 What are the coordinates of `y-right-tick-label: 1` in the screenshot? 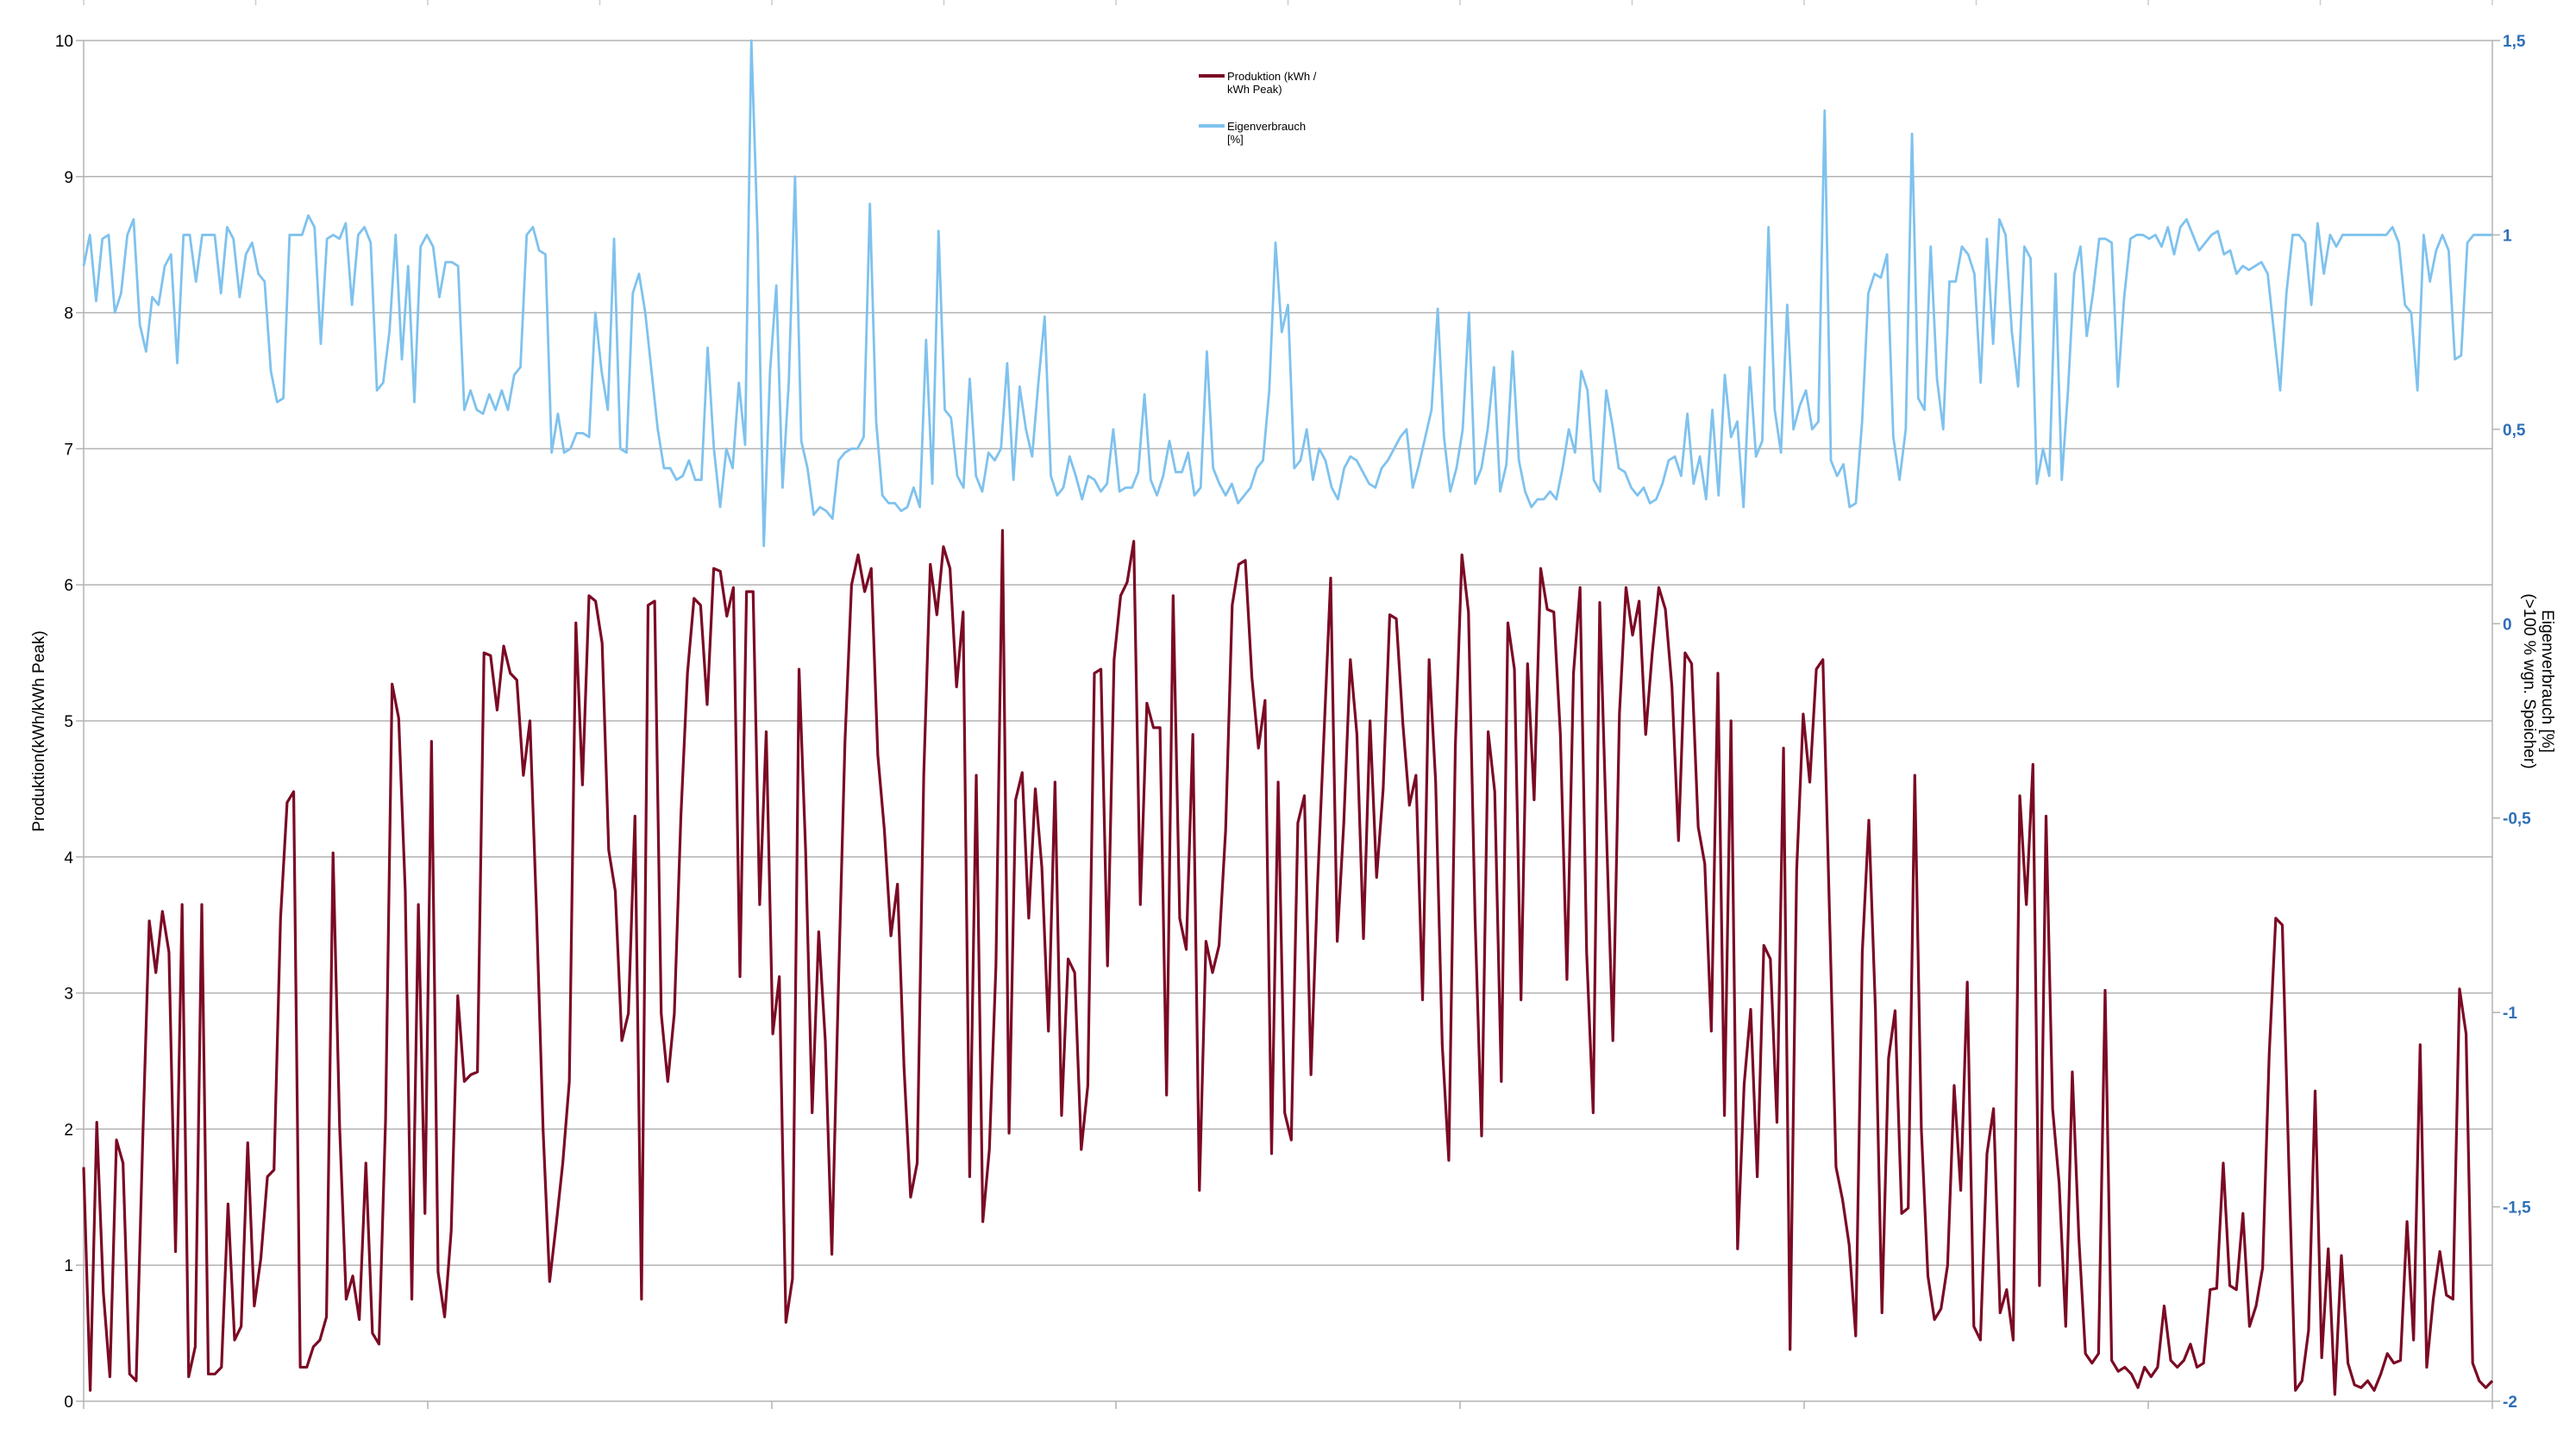 It's located at (2507, 236).